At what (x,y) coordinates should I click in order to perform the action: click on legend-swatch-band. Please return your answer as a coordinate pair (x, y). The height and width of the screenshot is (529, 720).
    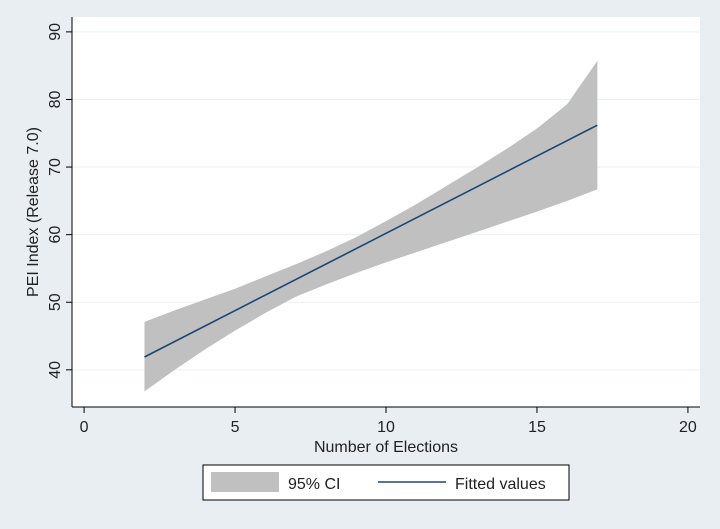
    Looking at the image, I should click on (245, 482).